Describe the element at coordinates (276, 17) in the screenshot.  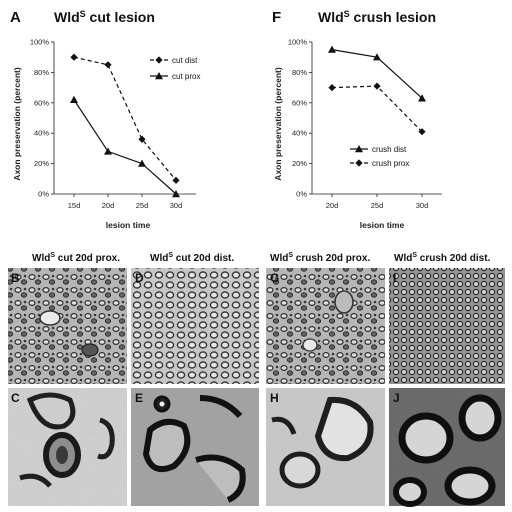
I see `panel-letter-f: F` at that location.